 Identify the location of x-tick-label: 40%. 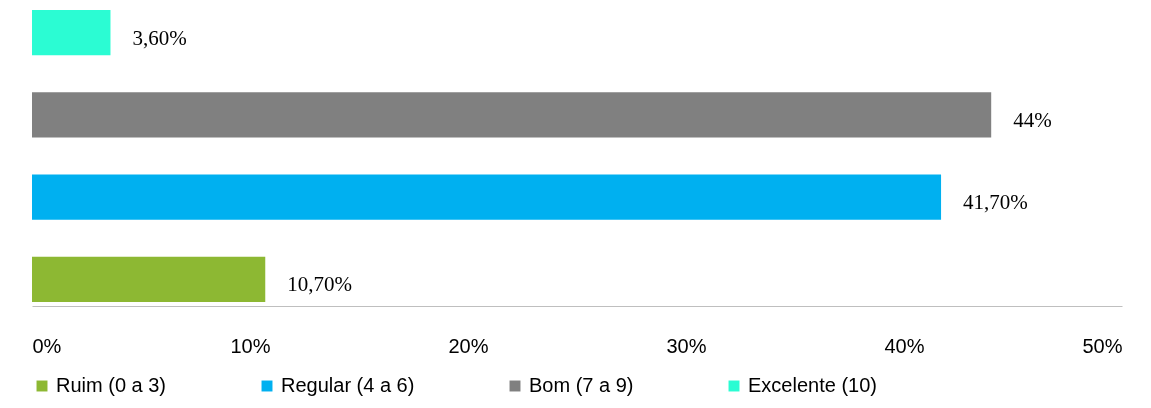
(904, 345).